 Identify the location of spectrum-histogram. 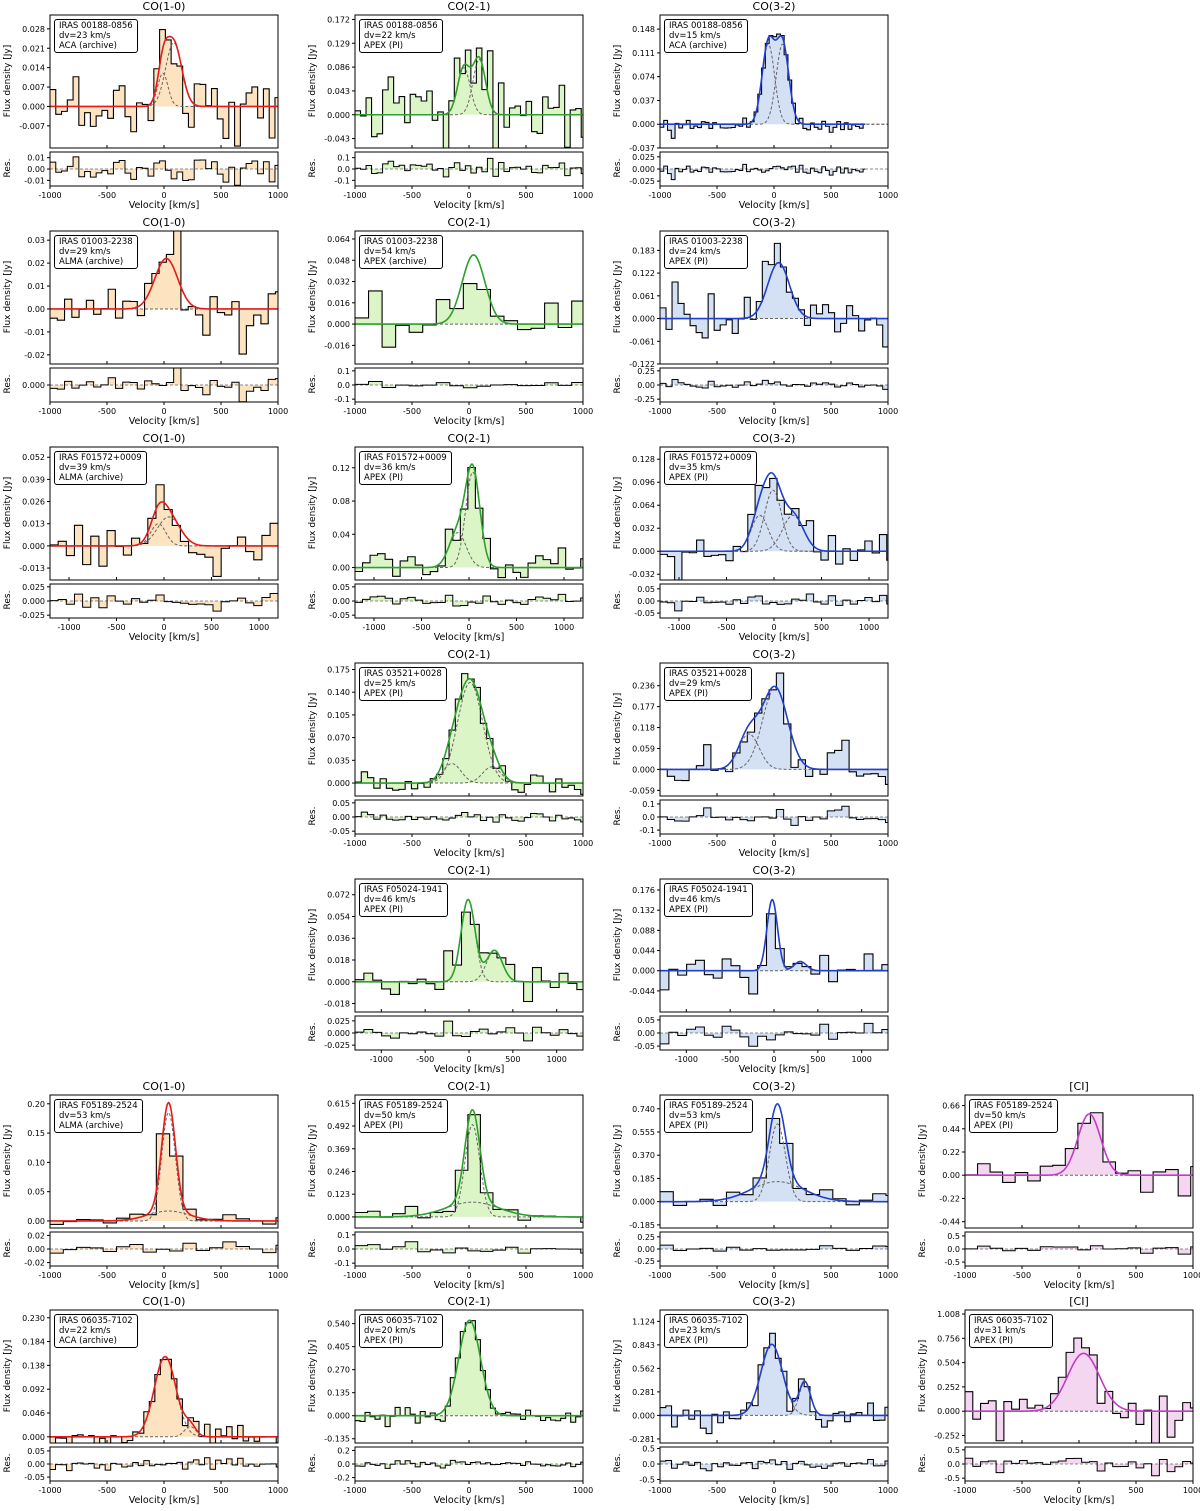
(1079, 1154).